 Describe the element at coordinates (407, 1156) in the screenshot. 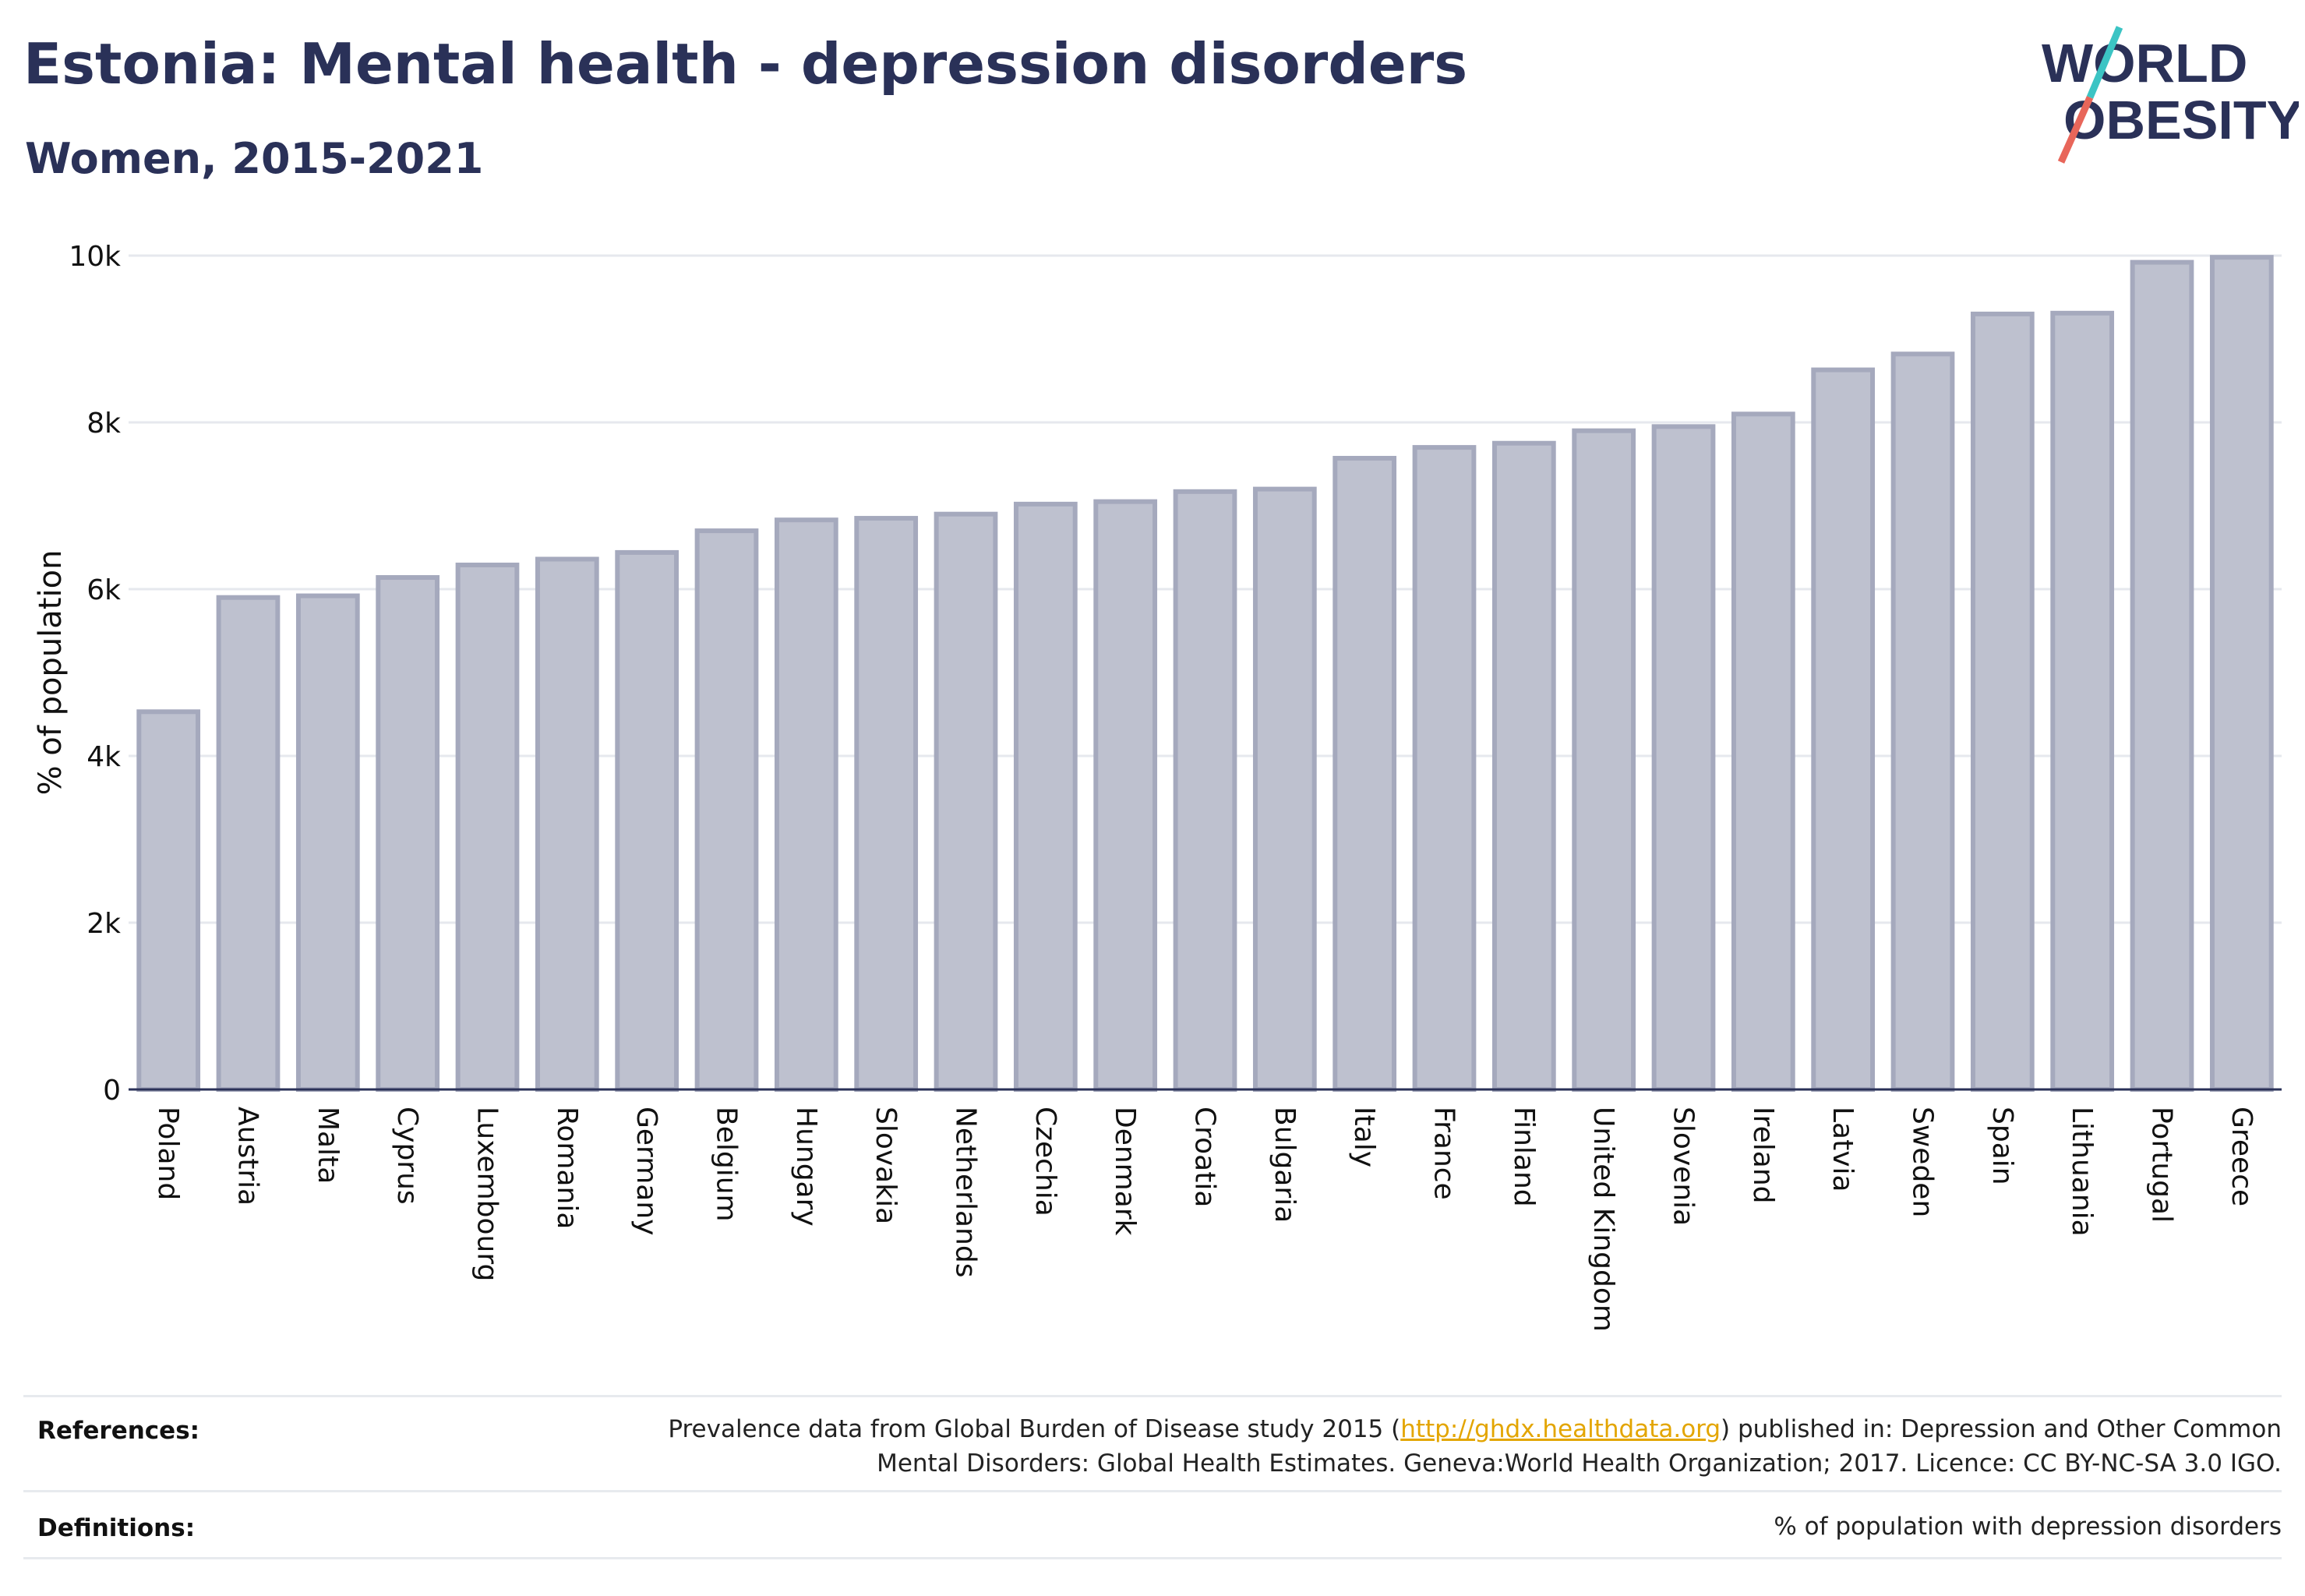

I see `x-tick-label: Cyprus` at that location.